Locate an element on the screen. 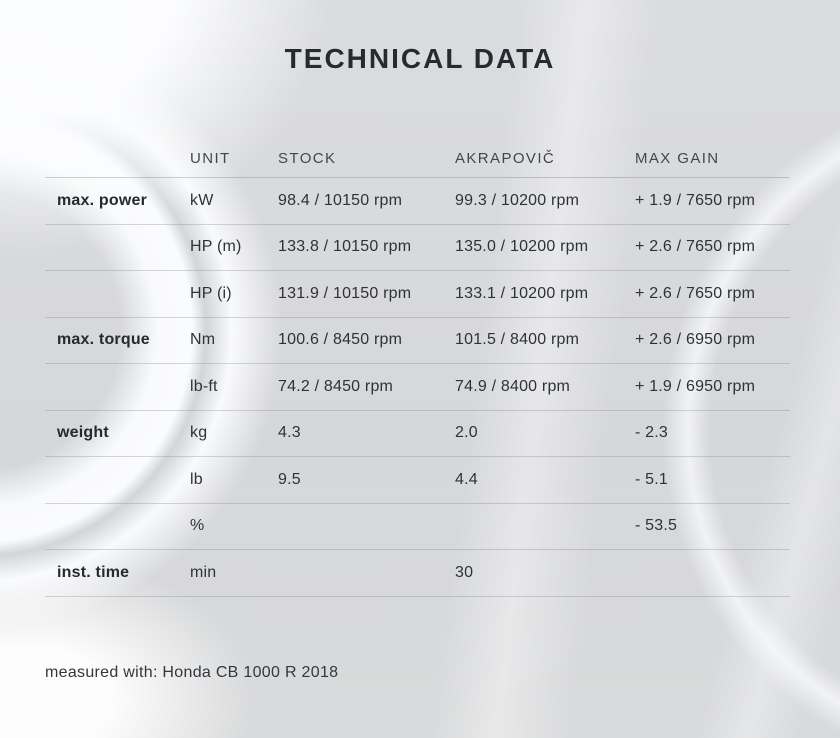 The image size is (840, 738). cell-unit: kg is located at coordinates (199, 433).